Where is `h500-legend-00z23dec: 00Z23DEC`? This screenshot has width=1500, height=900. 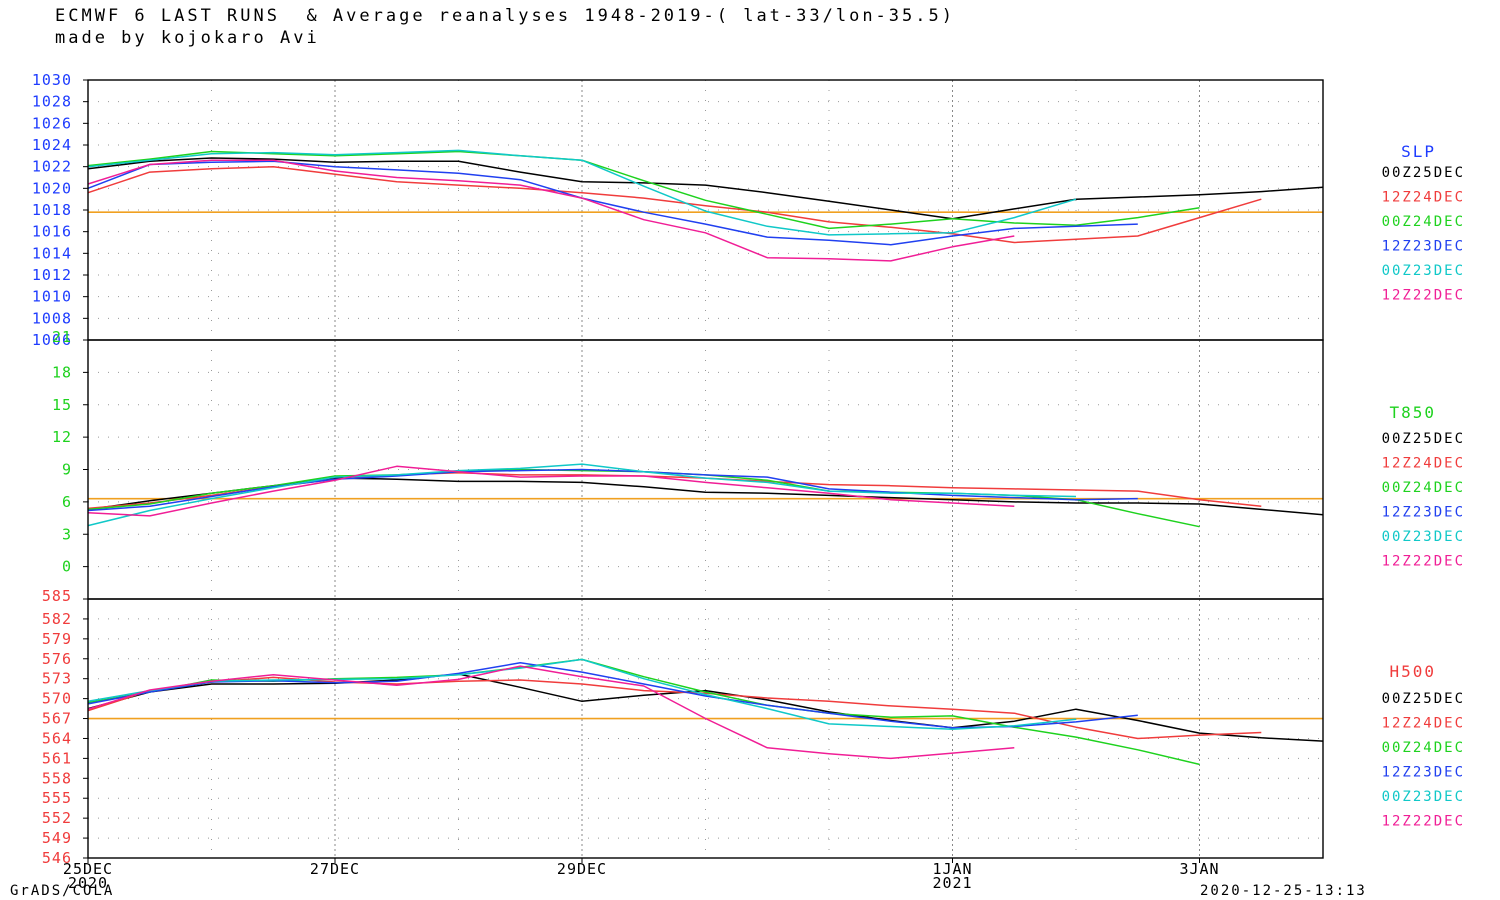
h500-legend-00z23dec: 00Z23DEC is located at coordinates (1423, 797).